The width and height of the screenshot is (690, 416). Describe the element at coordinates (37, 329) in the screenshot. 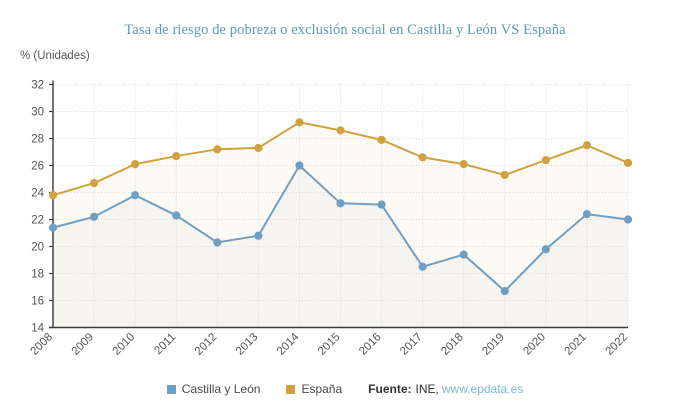

I see `svg-text: 14` at that location.